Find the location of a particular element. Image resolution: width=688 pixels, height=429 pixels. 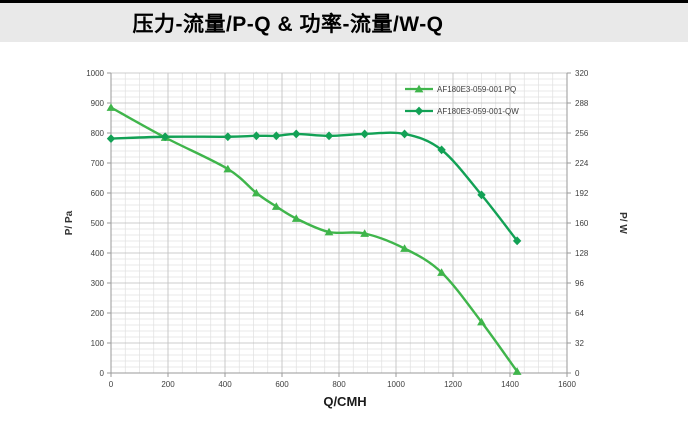

y-axis-left-tick-label: 0 is located at coordinates (102, 373).